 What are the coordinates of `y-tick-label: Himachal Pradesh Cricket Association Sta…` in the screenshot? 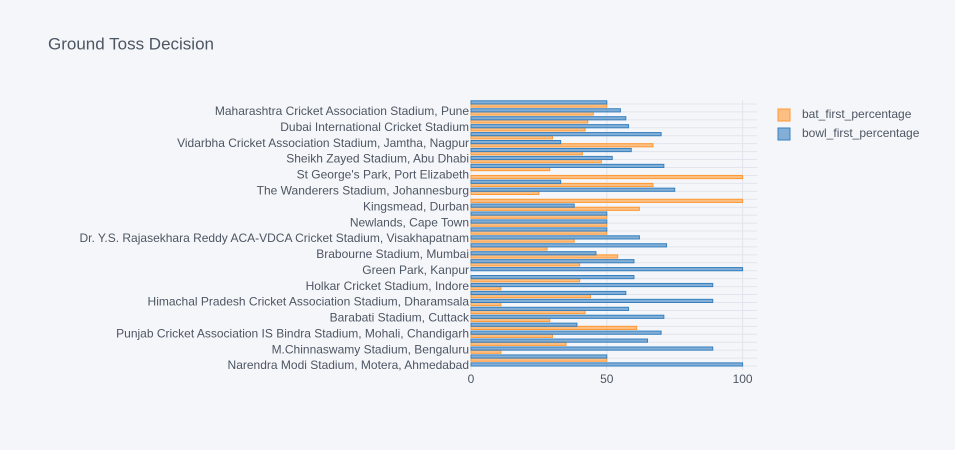 It's located at (309, 302).